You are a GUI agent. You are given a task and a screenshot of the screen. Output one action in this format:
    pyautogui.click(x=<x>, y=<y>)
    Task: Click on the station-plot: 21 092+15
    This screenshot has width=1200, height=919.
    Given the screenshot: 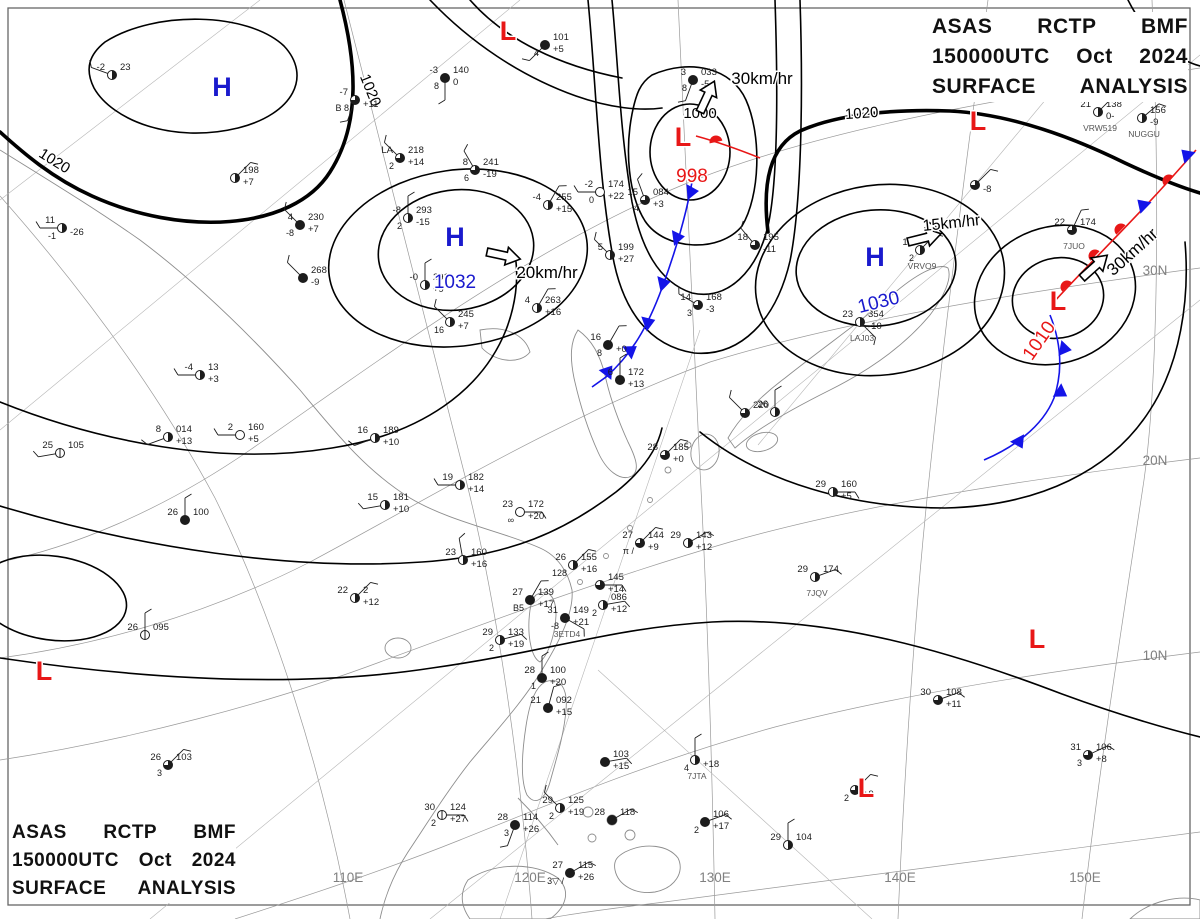 What is the action you would take?
    pyautogui.click(x=551, y=701)
    